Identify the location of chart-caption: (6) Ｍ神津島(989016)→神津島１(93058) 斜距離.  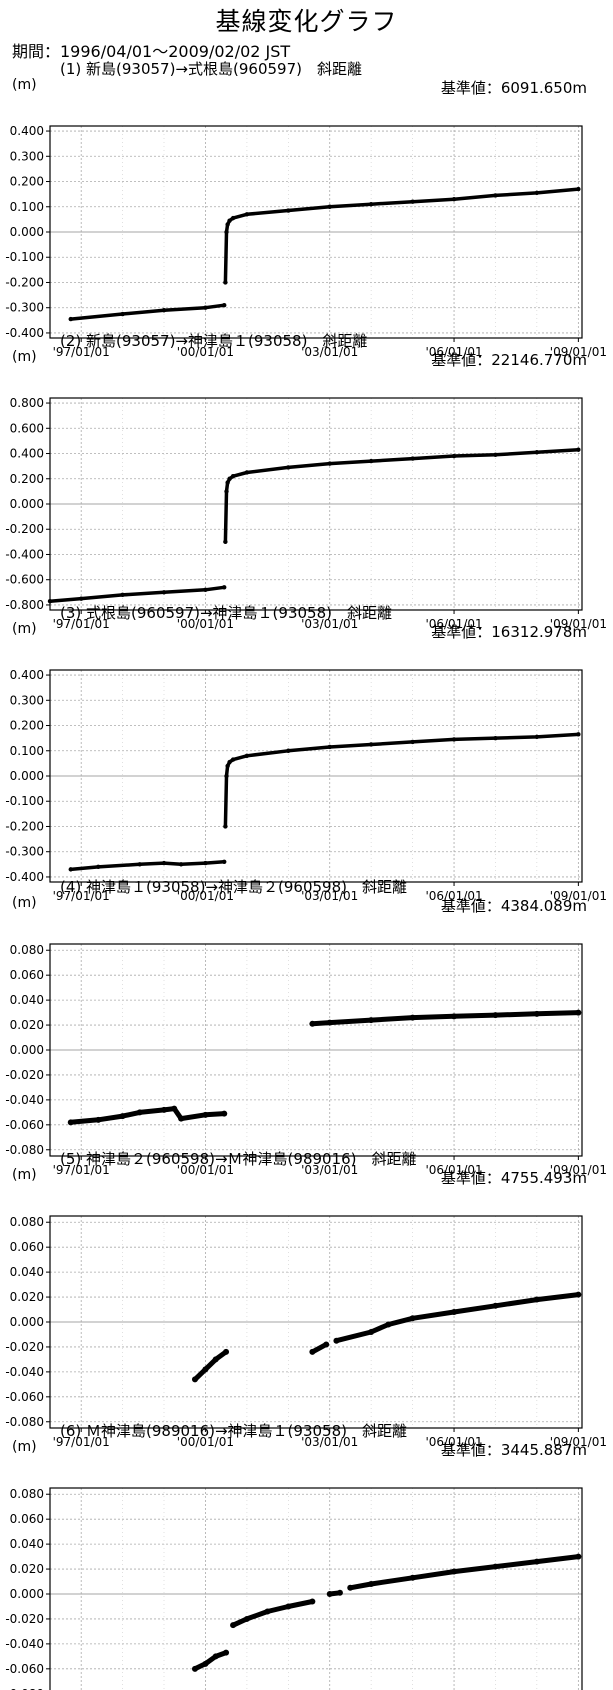
(233, 1431).